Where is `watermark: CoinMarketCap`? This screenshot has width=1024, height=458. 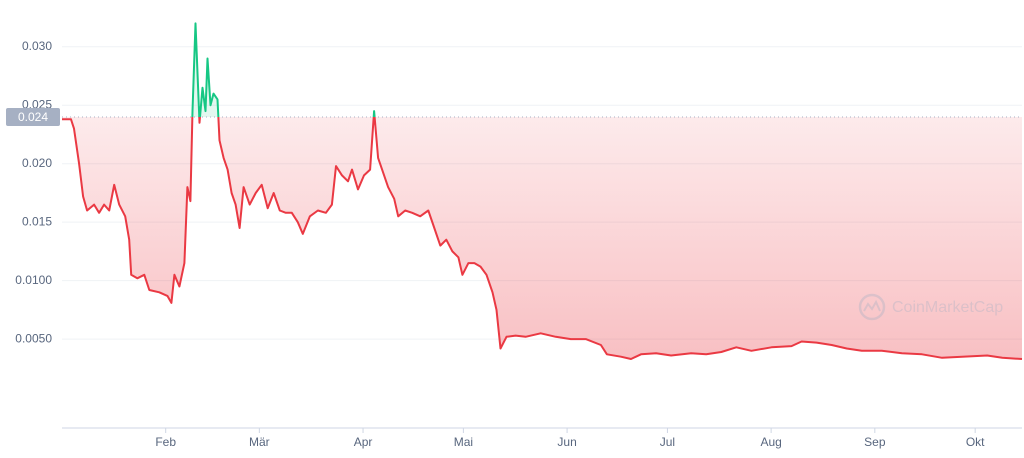 watermark: CoinMarketCap is located at coordinates (930, 307).